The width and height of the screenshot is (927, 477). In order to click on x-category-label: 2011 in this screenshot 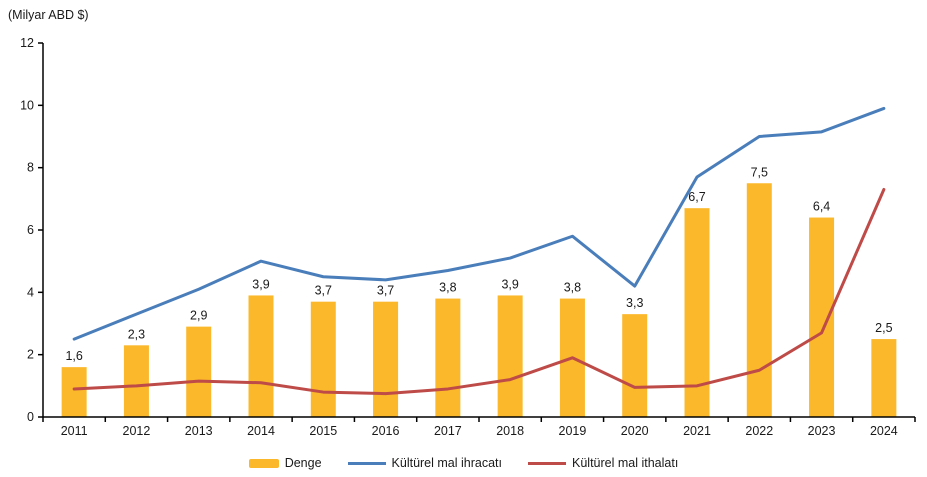, I will do `click(74, 431)`.